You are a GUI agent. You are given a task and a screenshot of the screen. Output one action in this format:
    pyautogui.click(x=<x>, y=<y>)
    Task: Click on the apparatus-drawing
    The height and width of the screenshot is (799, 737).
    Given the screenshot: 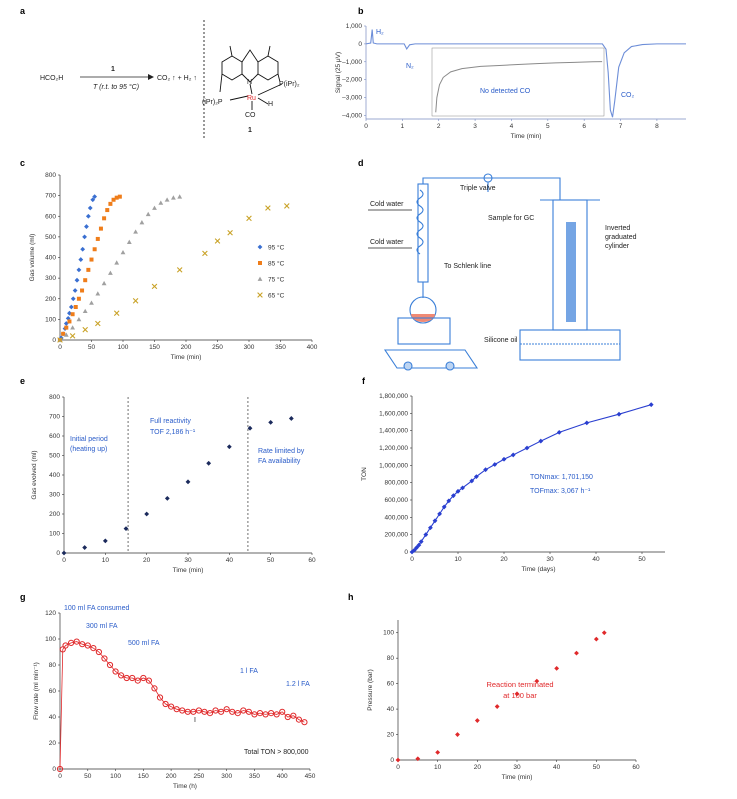 What is the action you would take?
    pyautogui.click(x=502, y=272)
    